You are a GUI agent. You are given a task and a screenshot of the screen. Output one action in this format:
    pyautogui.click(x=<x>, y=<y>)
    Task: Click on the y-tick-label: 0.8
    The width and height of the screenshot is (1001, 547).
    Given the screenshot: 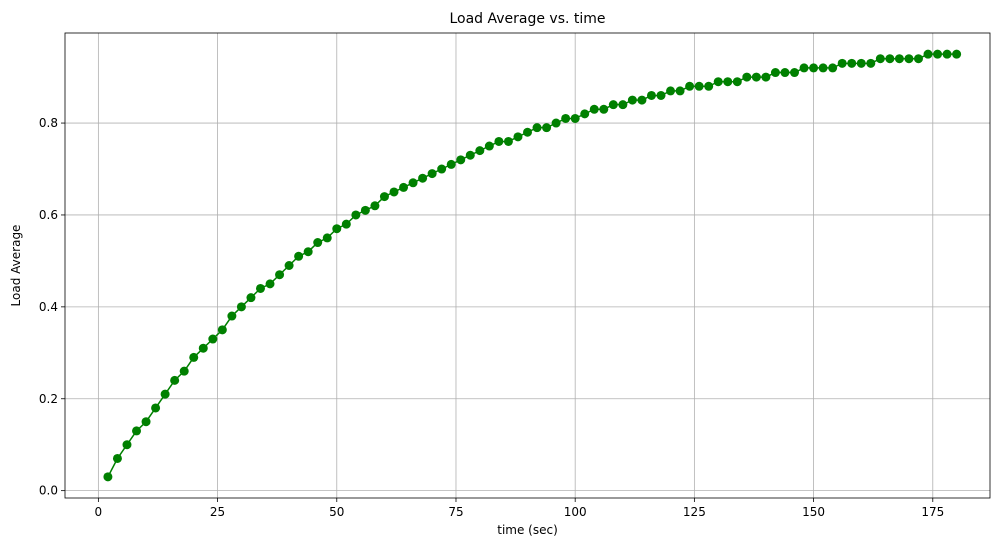 What is the action you would take?
    pyautogui.click(x=48, y=123)
    